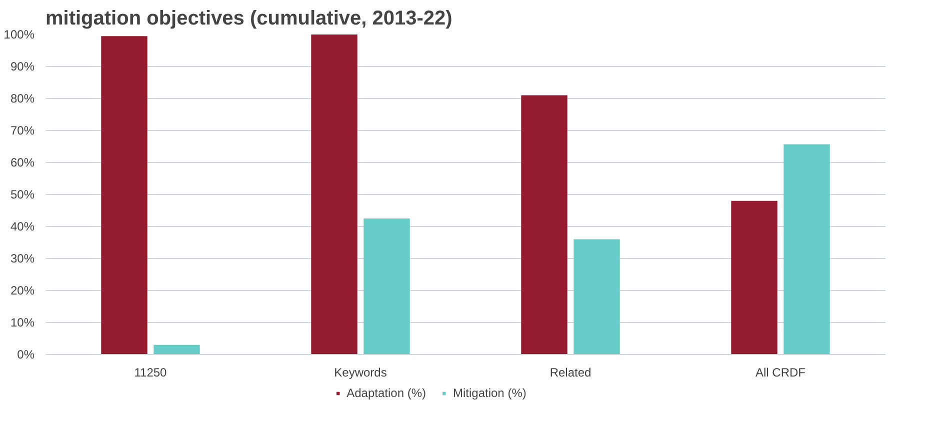 Image resolution: width=938 pixels, height=441 pixels. Describe the element at coordinates (22, 131) in the screenshot. I see `y-tick-label: 70%` at that location.